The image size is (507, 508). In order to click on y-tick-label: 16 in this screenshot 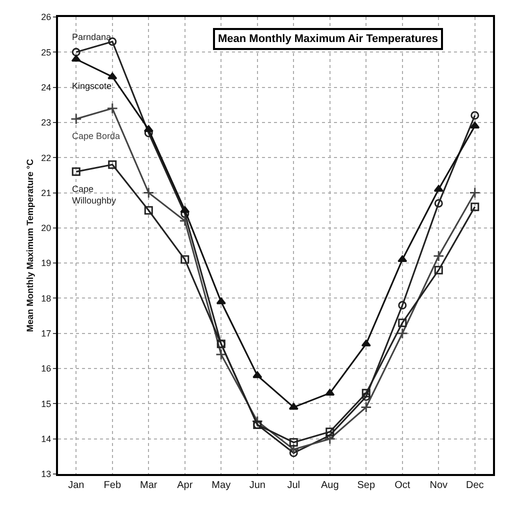, I will do `click(46, 369)`.